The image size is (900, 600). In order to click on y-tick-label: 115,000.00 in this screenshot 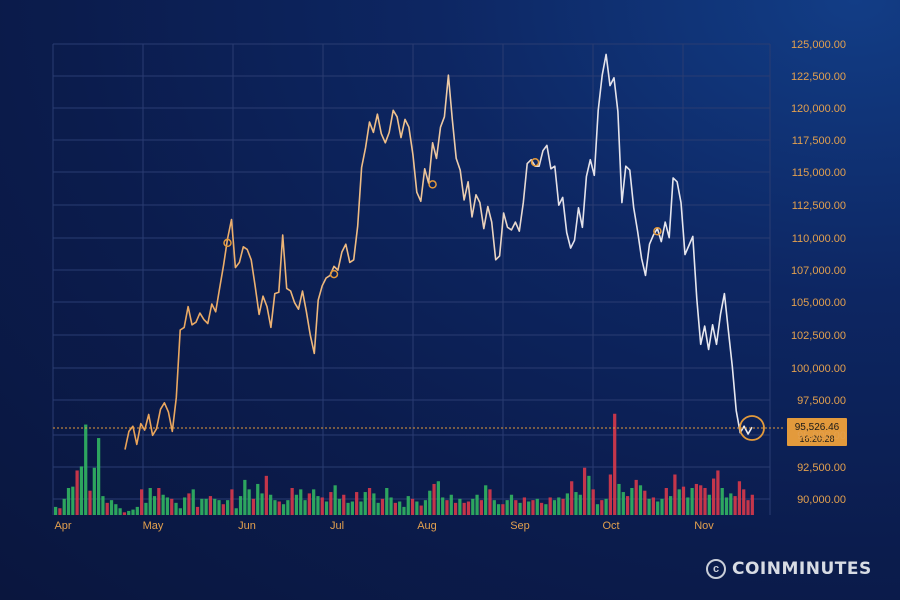, I will do `click(819, 173)`.